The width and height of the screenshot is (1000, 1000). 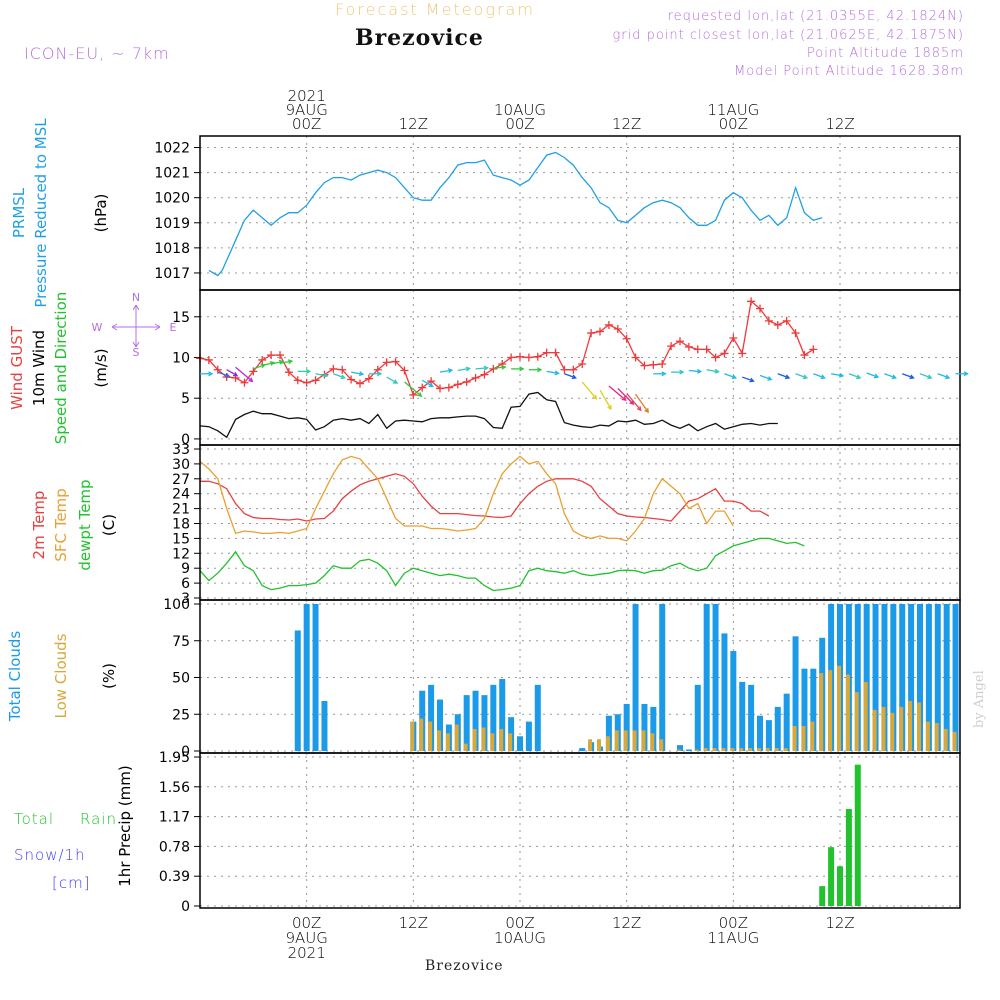 What do you see at coordinates (181, 480) in the screenshot?
I see `y-tick-label: 27` at bounding box center [181, 480].